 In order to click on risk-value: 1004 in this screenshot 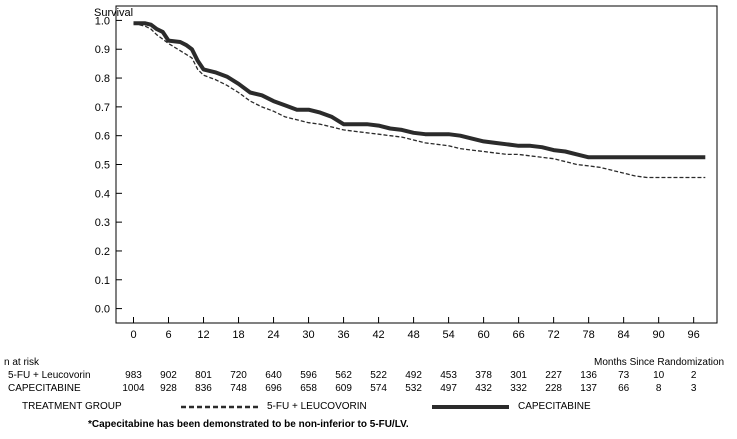, I will do `click(133, 388)`.